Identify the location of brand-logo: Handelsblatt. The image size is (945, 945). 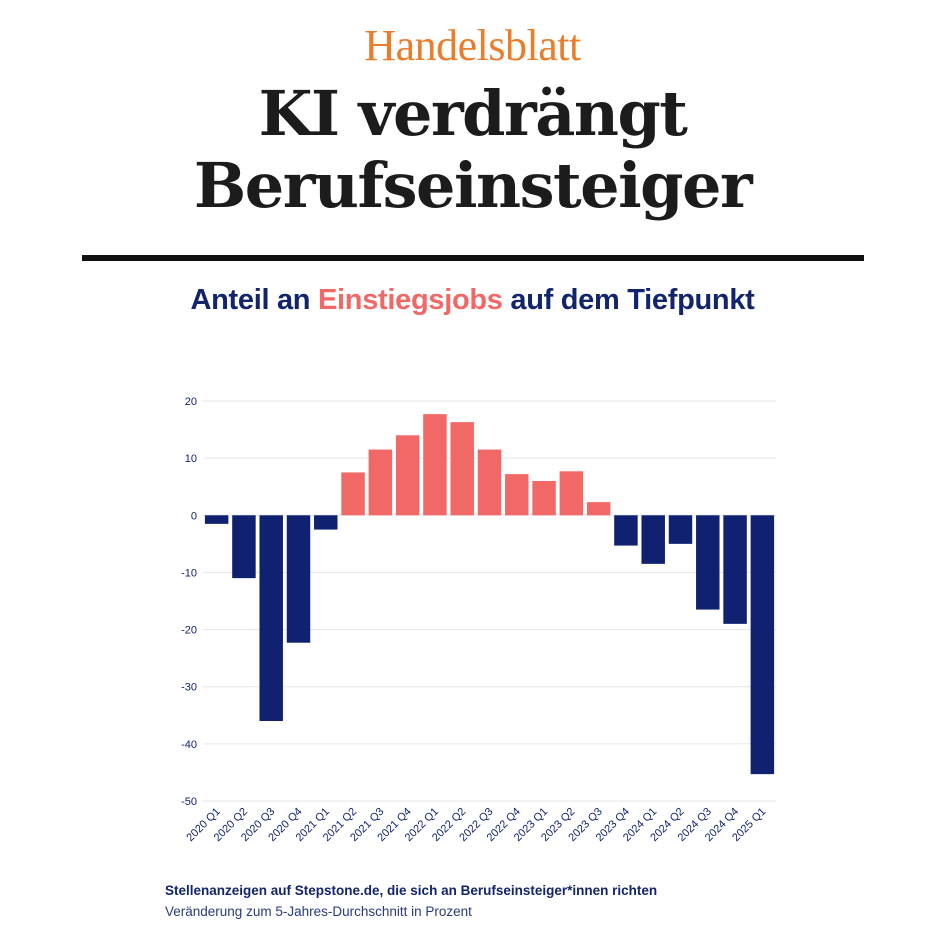
(472, 45).